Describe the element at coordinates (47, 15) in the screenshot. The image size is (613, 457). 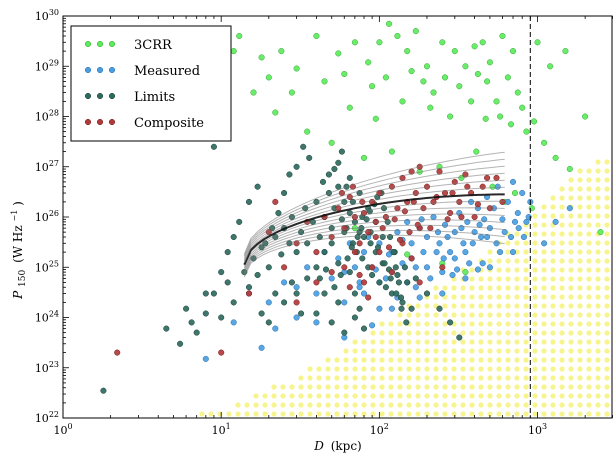
I see `y-tick-label: 1030` at that location.